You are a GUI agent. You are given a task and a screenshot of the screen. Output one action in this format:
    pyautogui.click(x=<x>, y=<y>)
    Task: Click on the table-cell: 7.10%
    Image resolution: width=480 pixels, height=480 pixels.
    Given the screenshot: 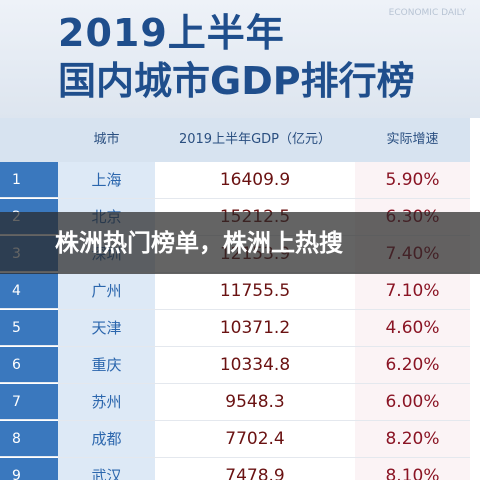 What is the action you would take?
    pyautogui.click(x=412, y=291)
    